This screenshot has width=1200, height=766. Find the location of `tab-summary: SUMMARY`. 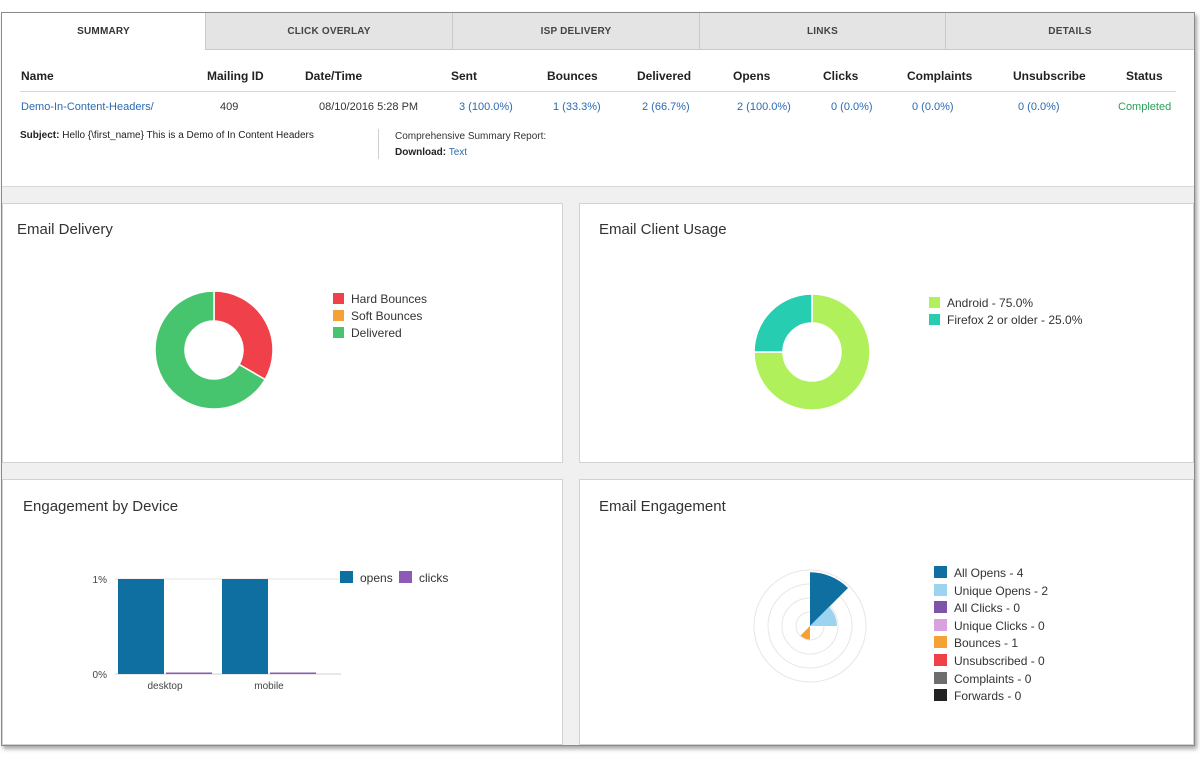

tab-summary: SUMMARY is located at coordinates (103, 31).